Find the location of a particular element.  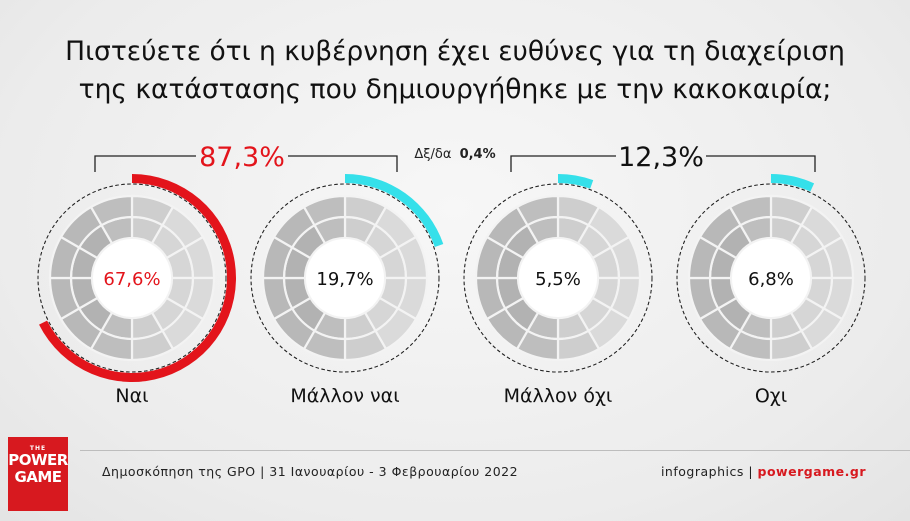

footer-divider is located at coordinates (495, 450).